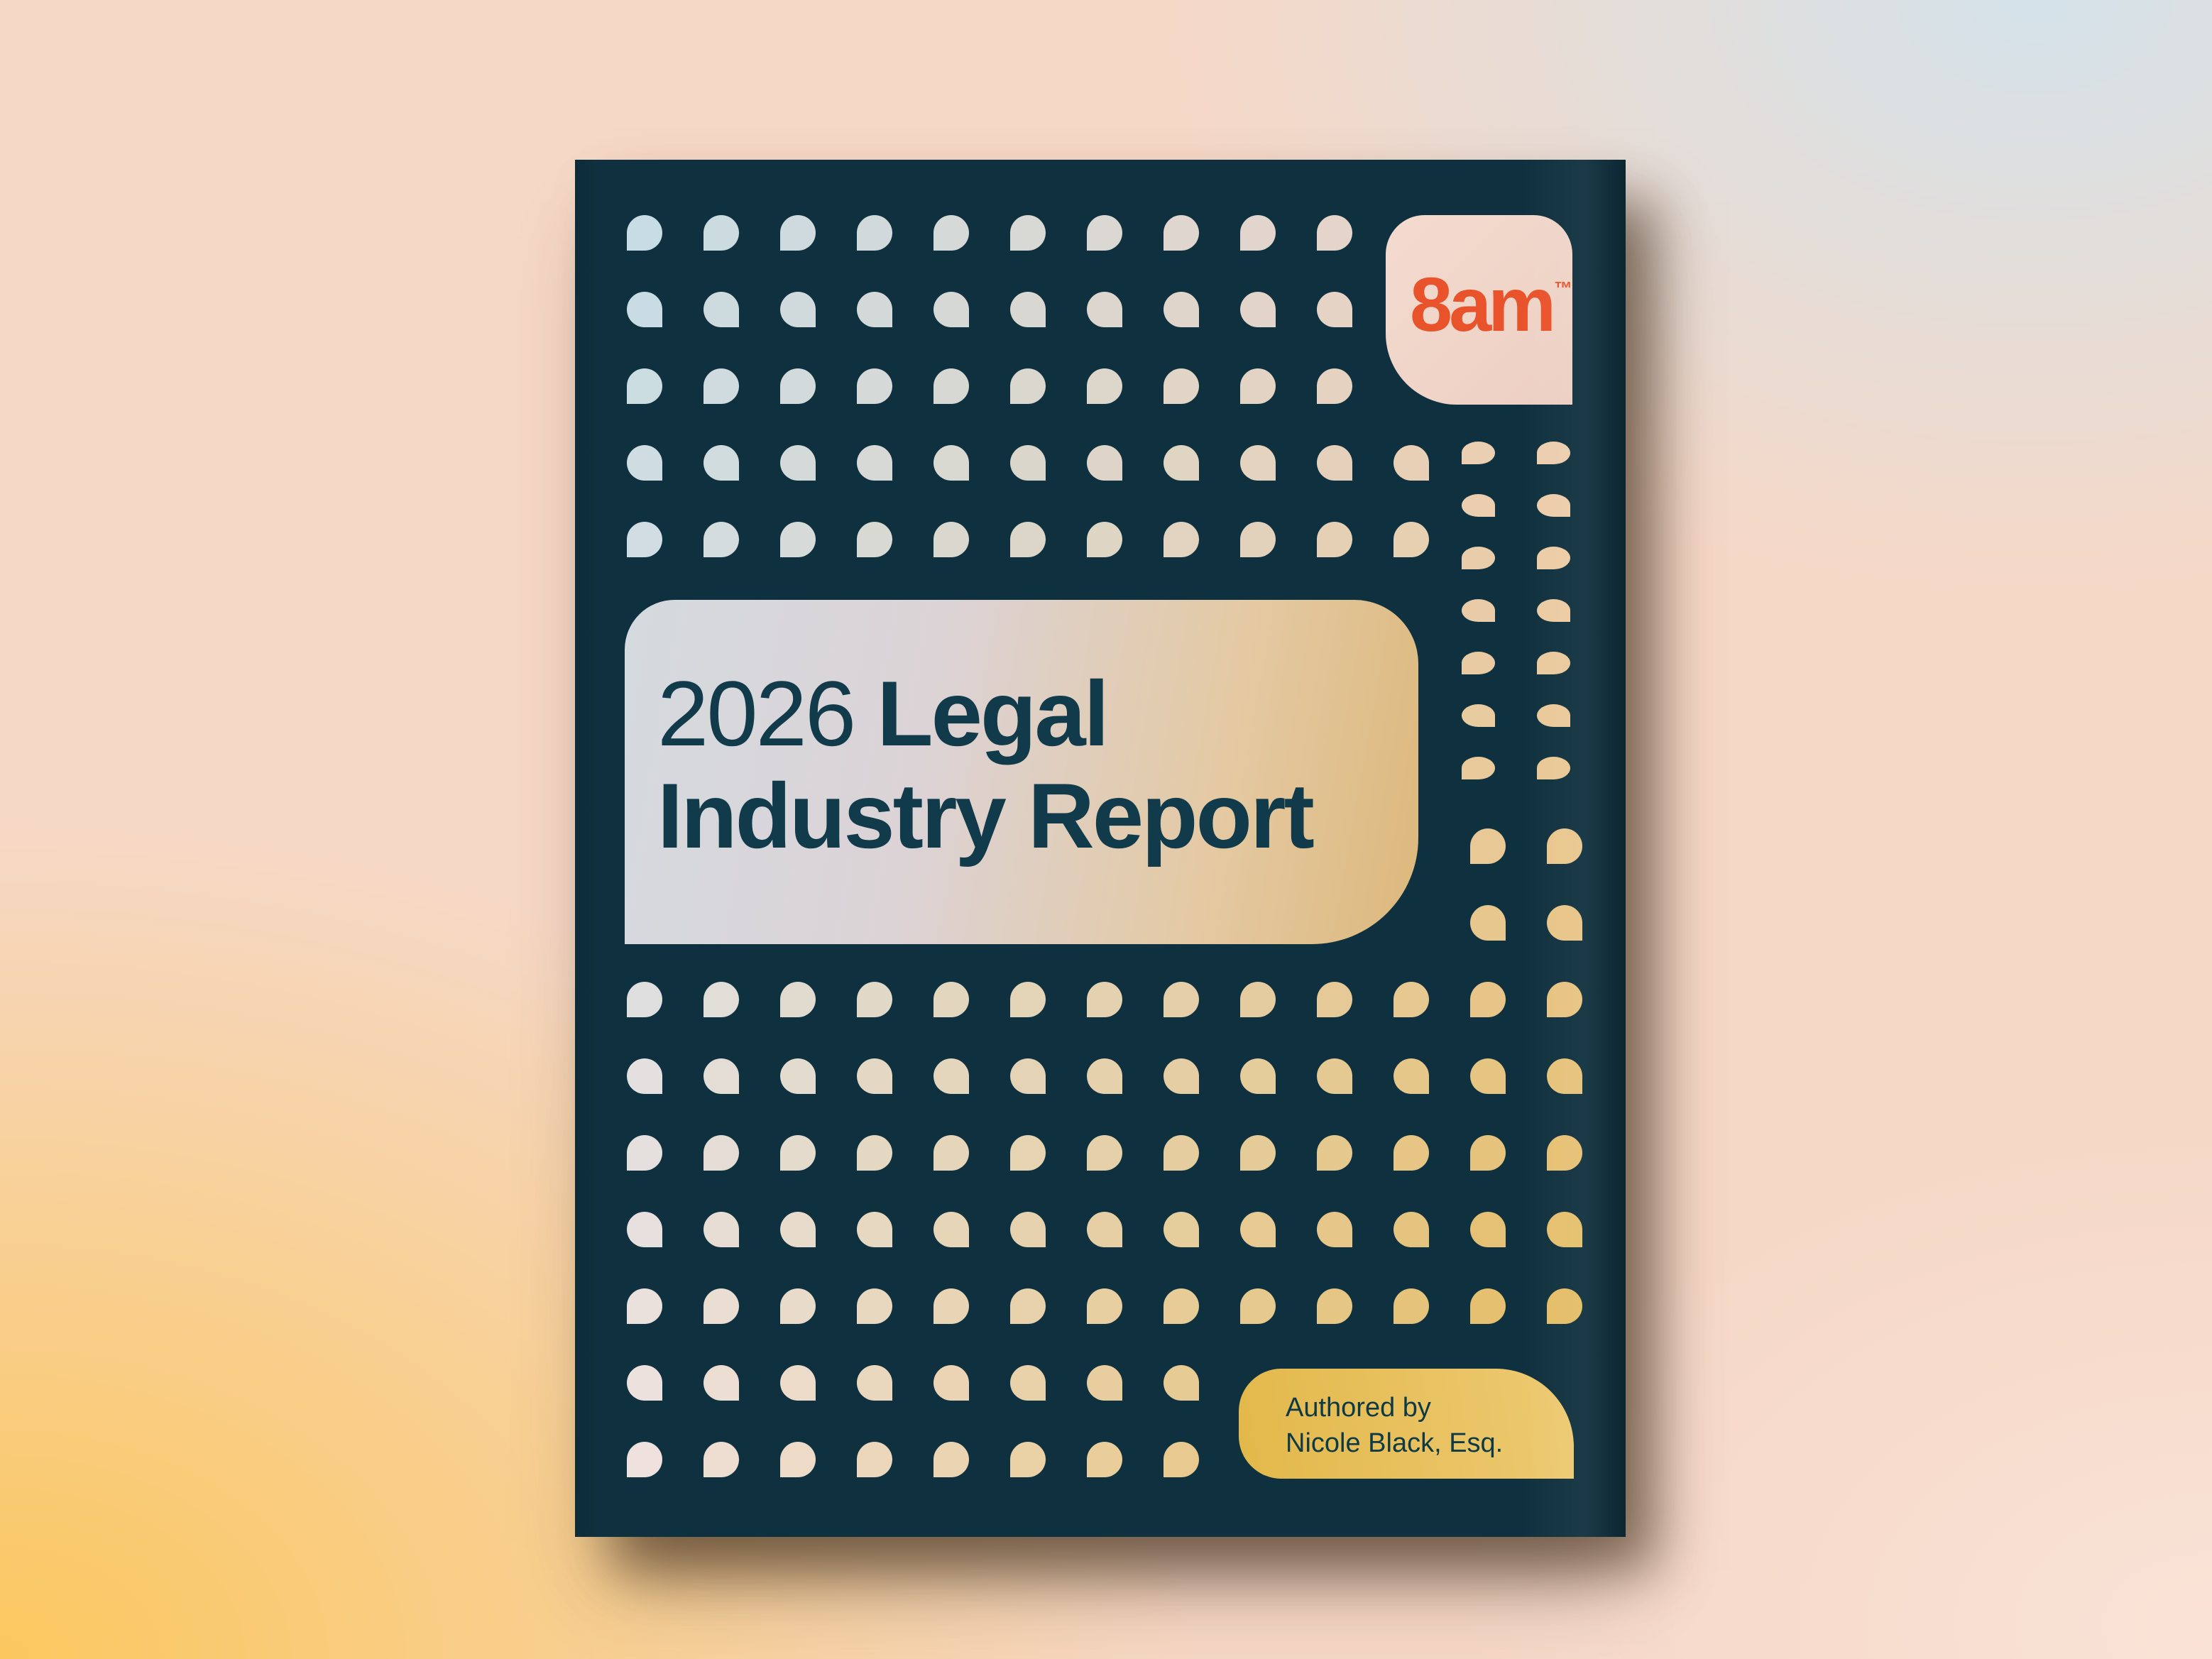 This screenshot has height=1659, width=2212. I want to click on title-line2: Industry Report, so click(986, 815).